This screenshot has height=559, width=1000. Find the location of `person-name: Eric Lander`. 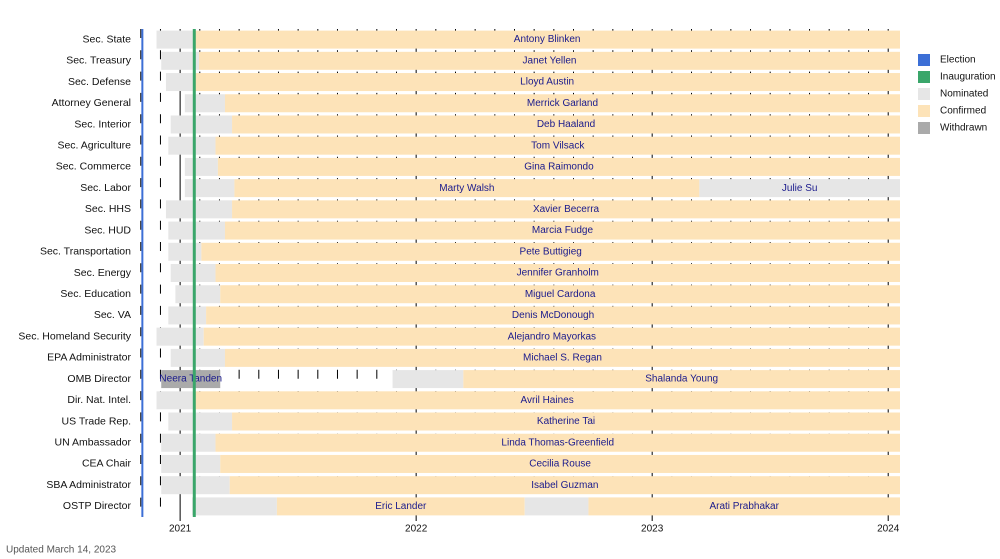

person-name: Eric Lander is located at coordinates (401, 506).